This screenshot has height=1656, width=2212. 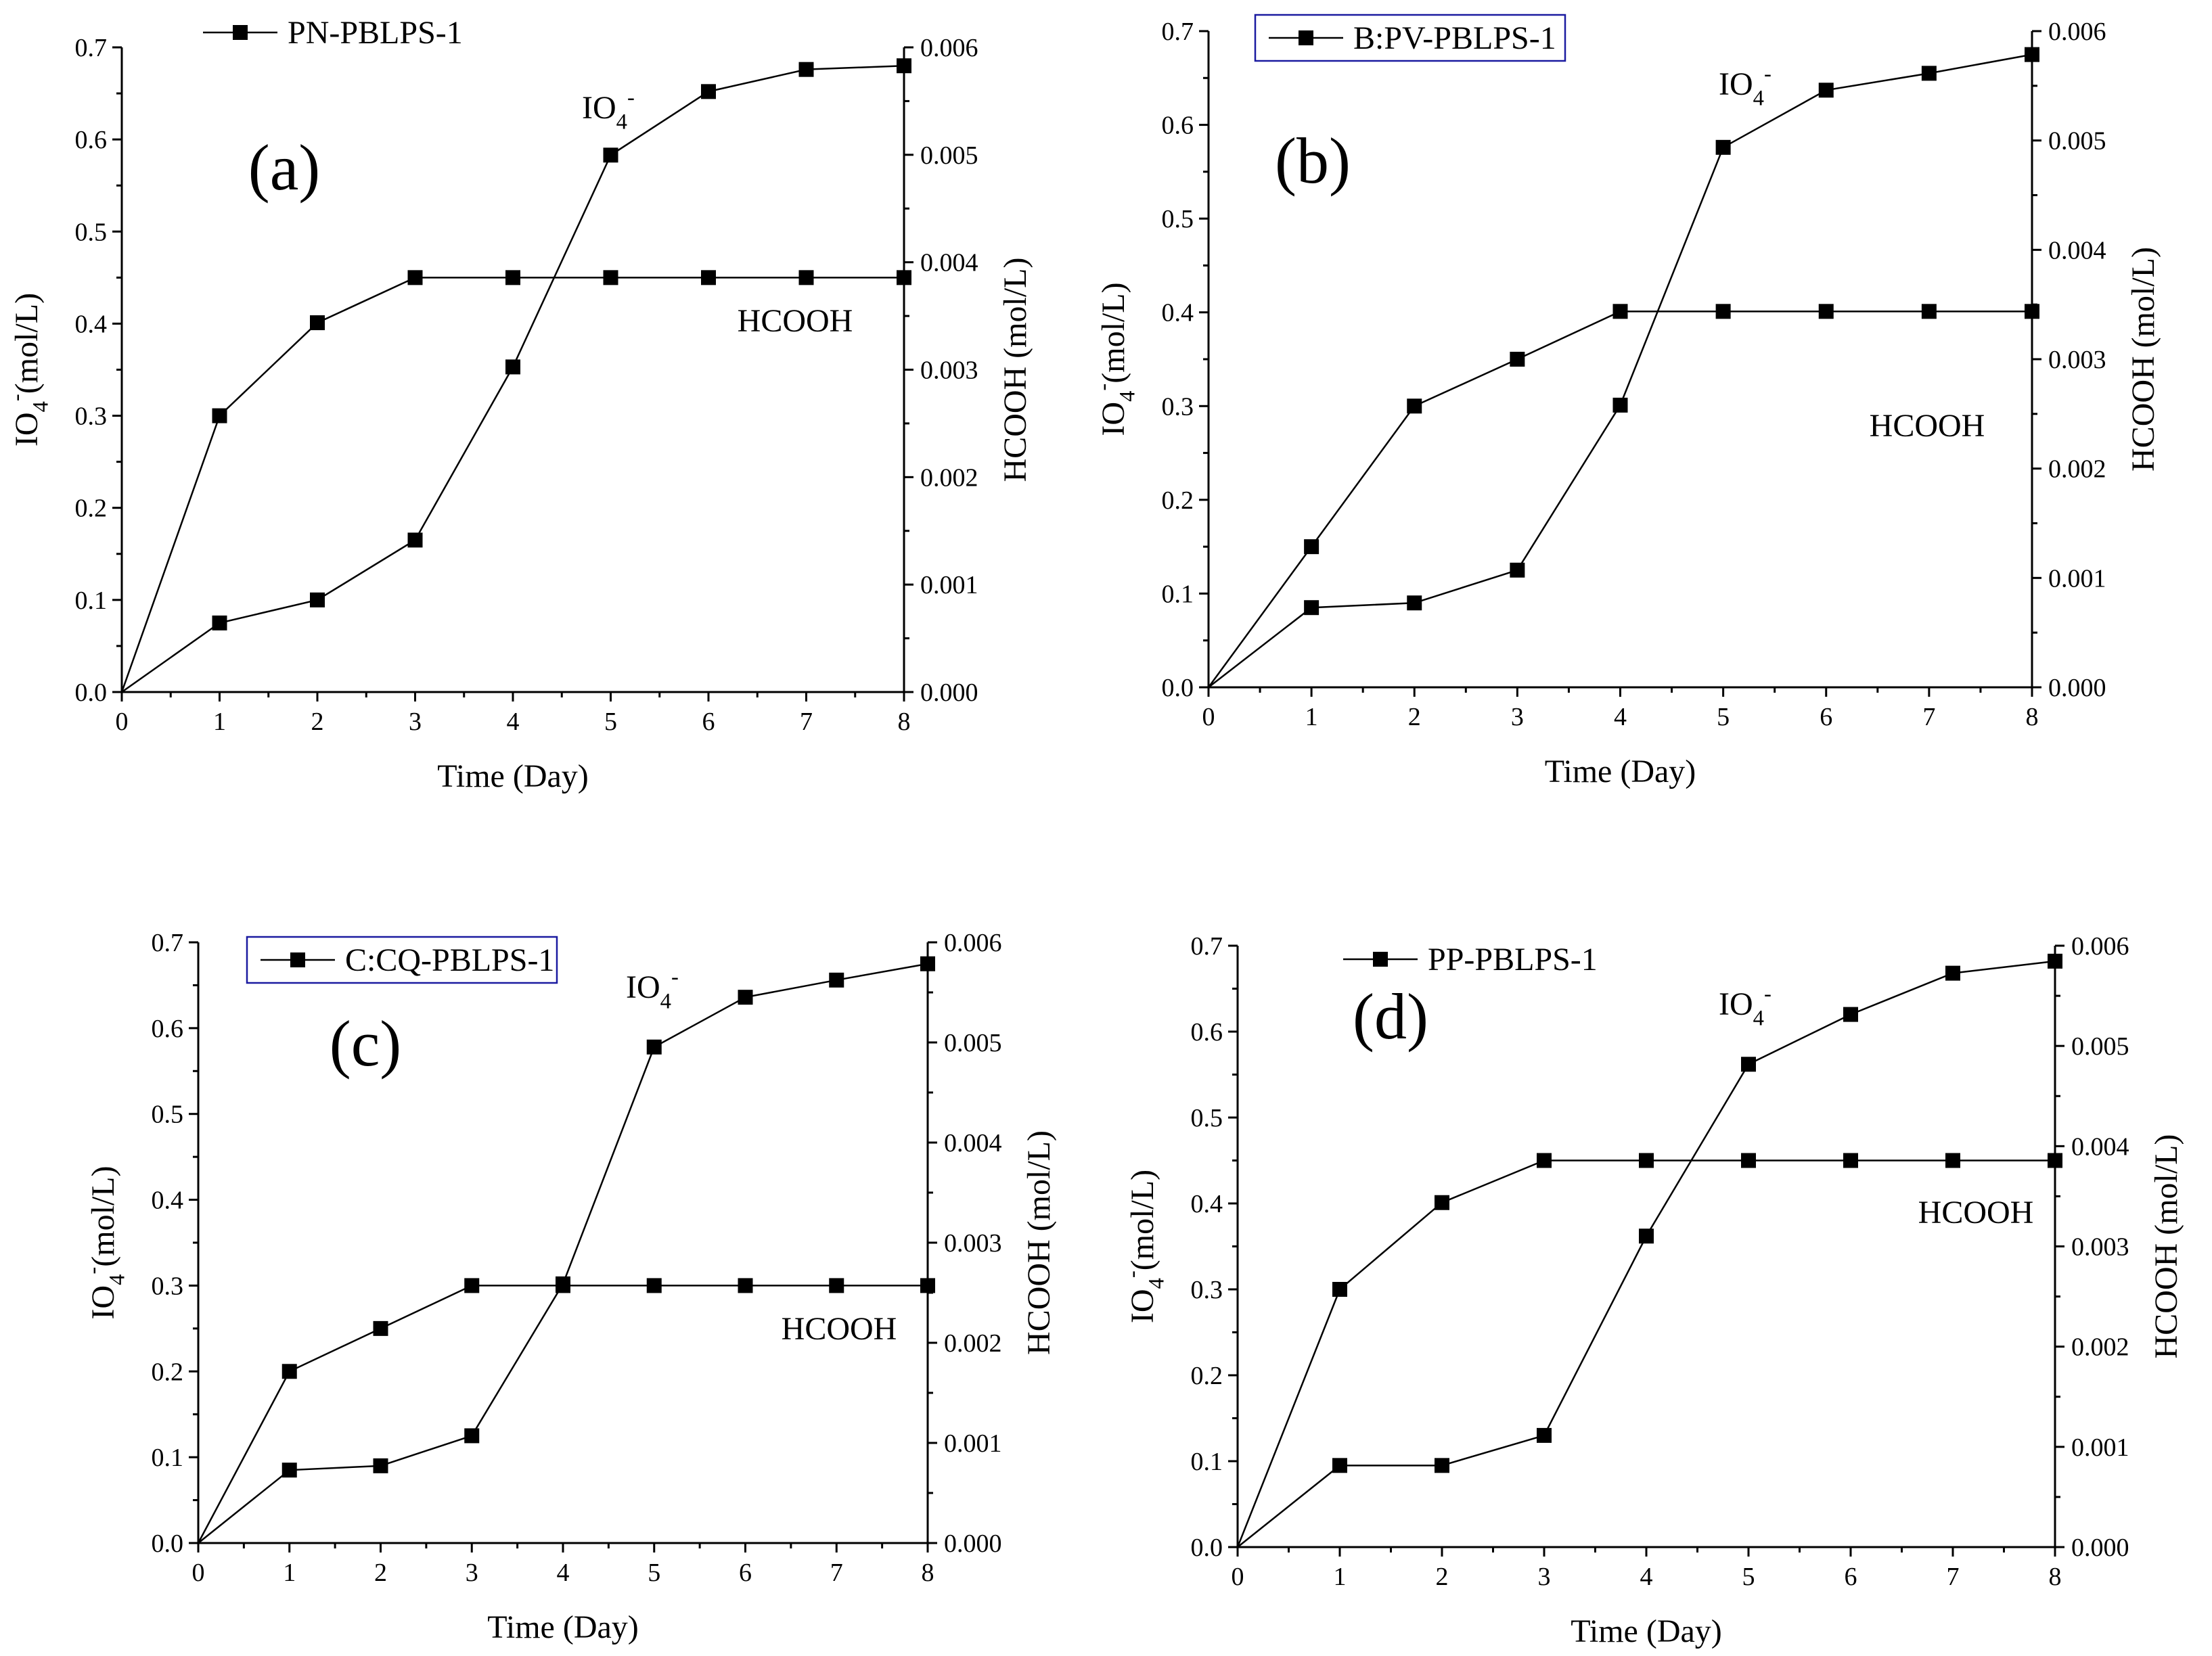 I want to click on legend: B:PV-PBLPS-1, so click(x=1410, y=38).